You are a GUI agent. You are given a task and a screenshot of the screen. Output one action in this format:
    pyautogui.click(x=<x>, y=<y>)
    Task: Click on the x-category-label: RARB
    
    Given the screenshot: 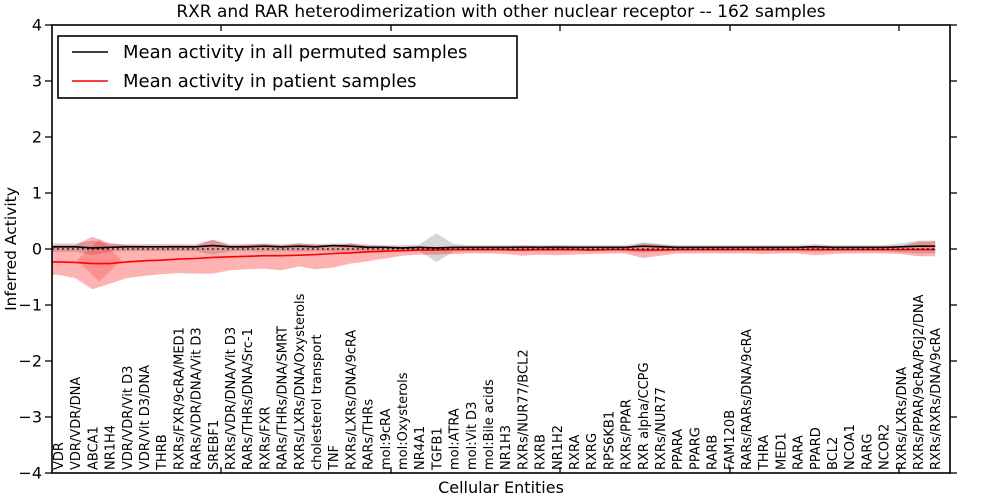 What is the action you would take?
    pyautogui.click(x=713, y=452)
    